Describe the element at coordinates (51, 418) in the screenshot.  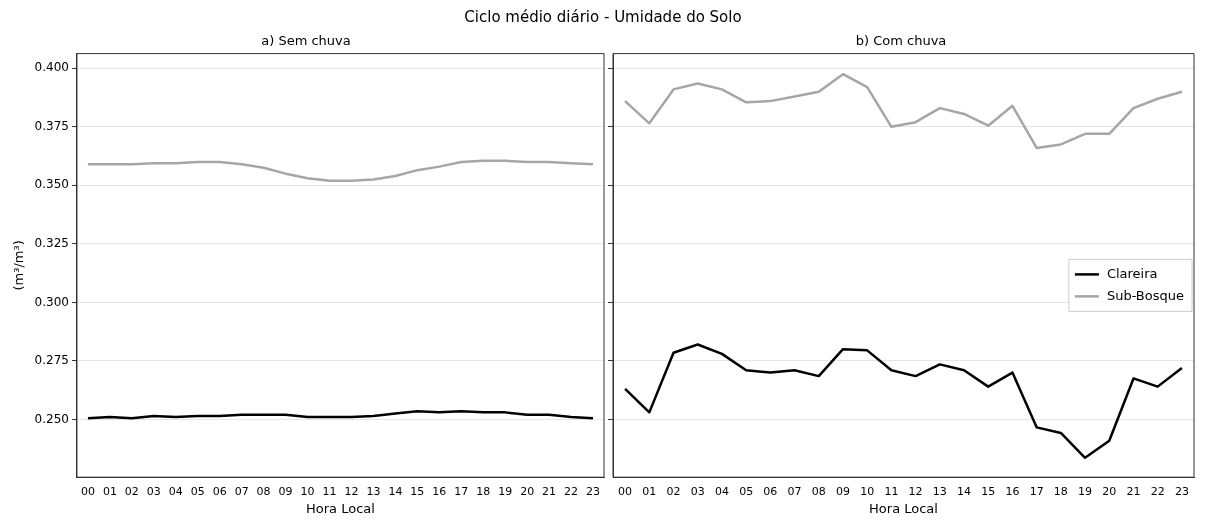
I see `y-tick-label: 0.250` at that location.